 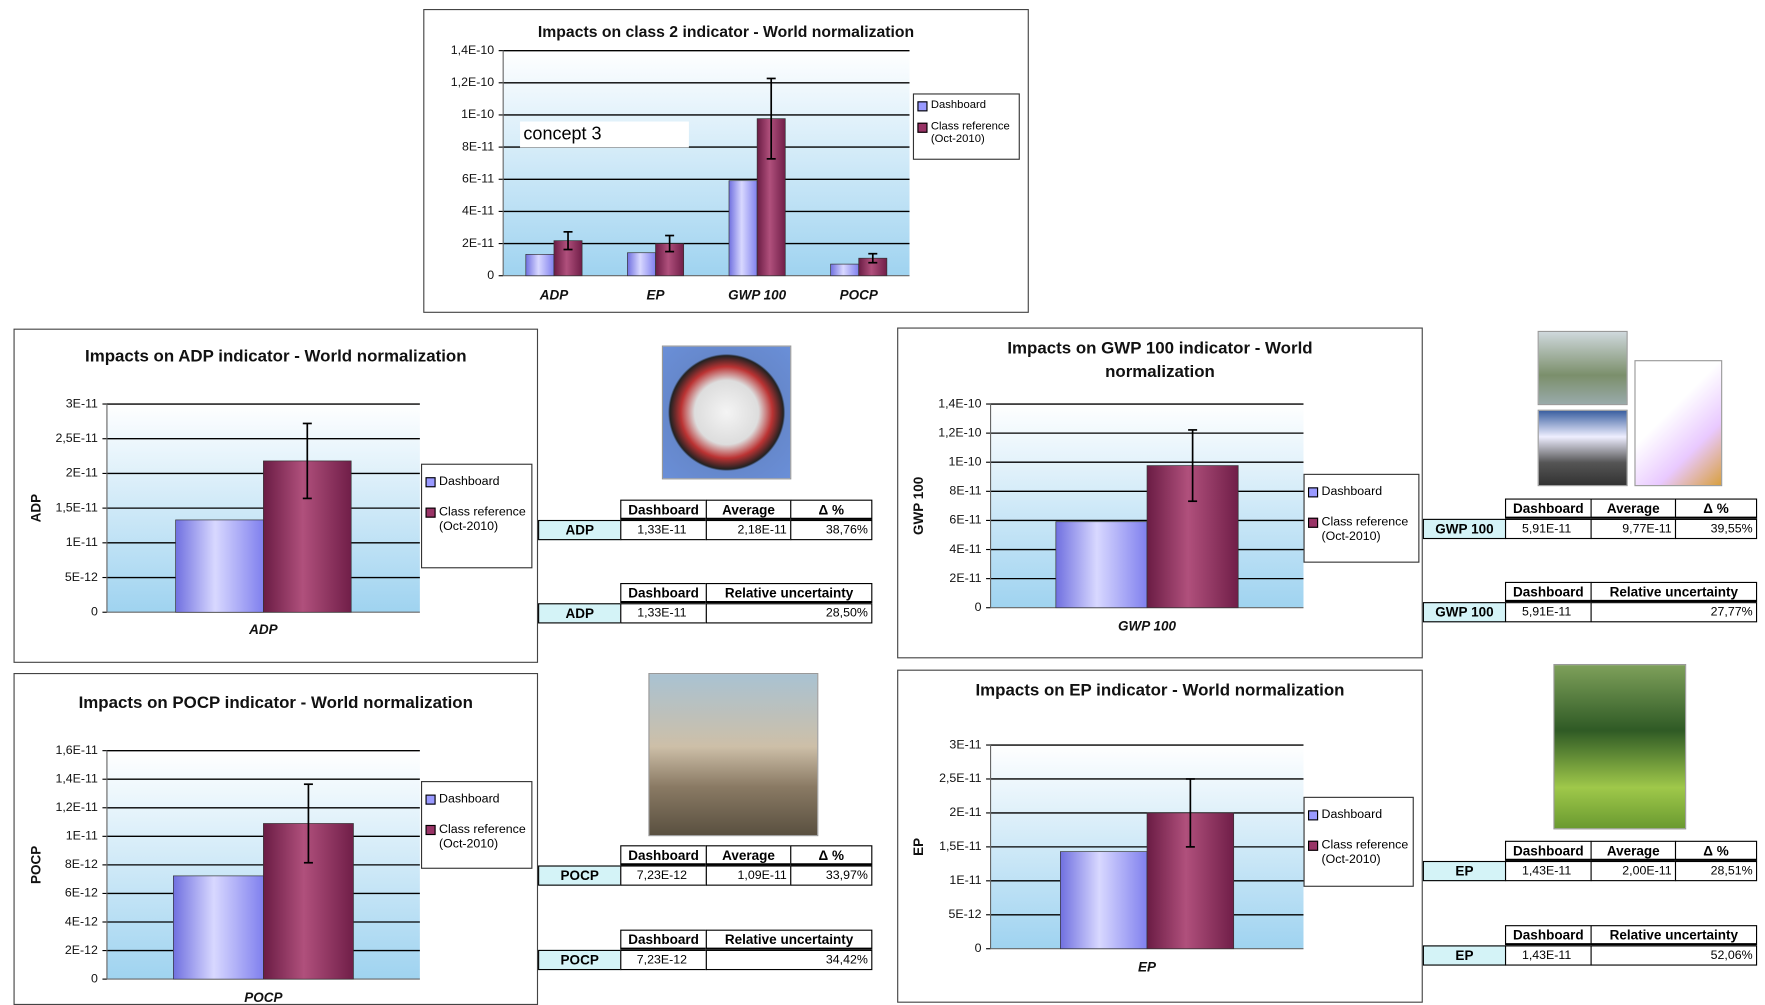 What do you see at coordinates (726, 412) in the screenshot?
I see `adp-image` at bounding box center [726, 412].